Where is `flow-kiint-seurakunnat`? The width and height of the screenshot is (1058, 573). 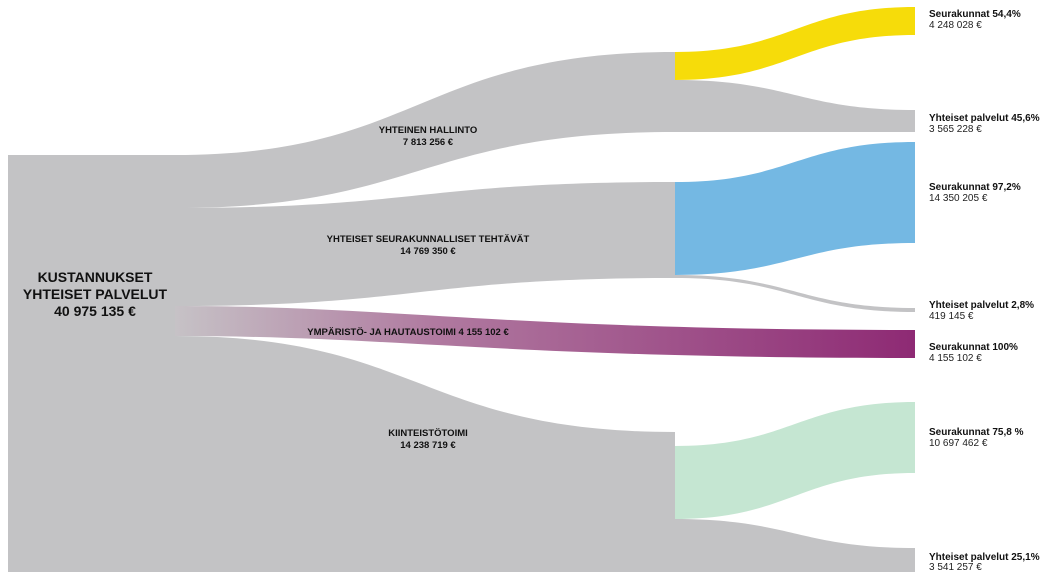 flow-kiint-seurakunnat is located at coordinates (795, 460).